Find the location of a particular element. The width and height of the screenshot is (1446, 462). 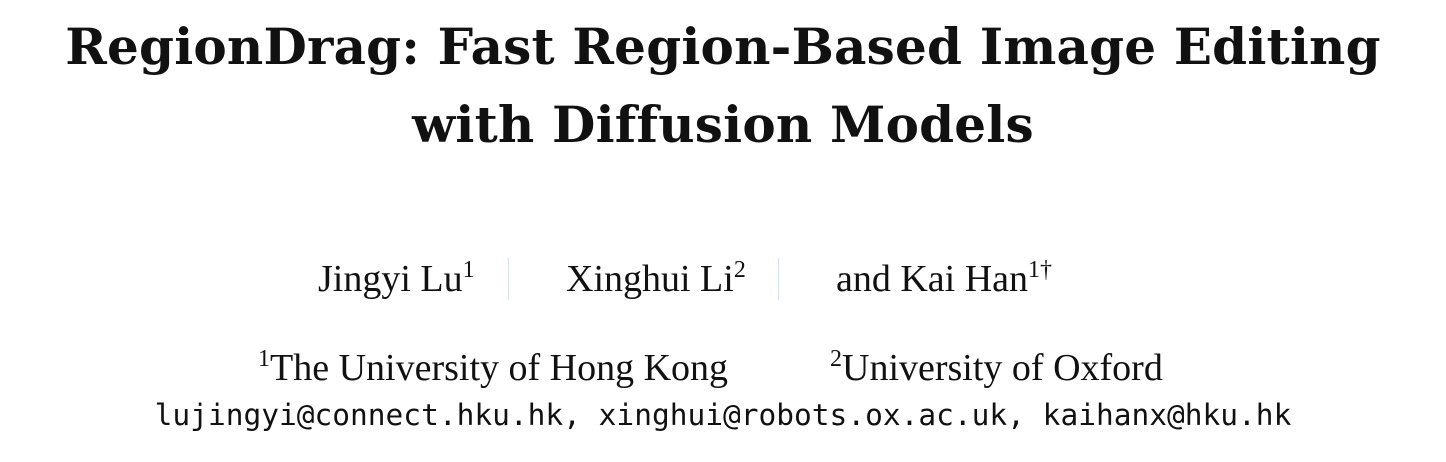

author-affiliation-mark: 1 is located at coordinates (468, 270).